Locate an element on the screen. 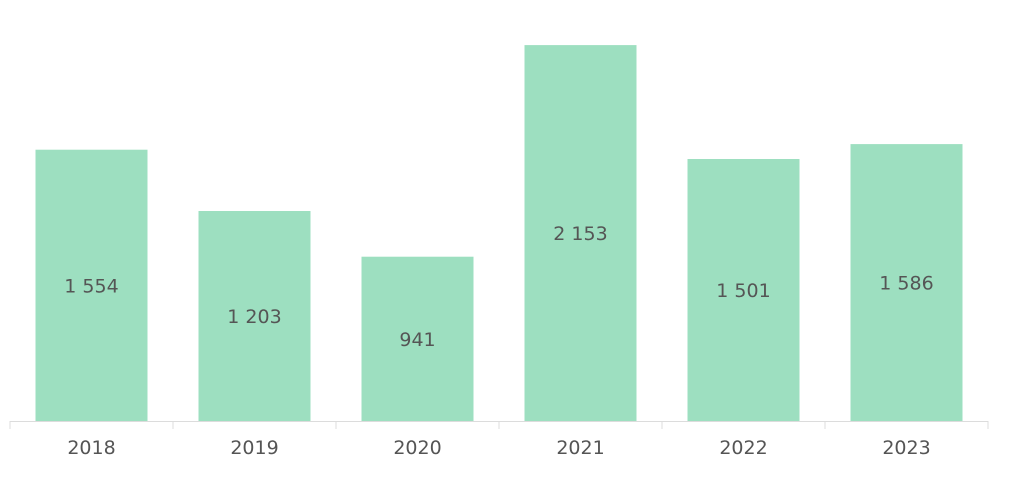 Image resolution: width=1024 pixels, height=486 pixels. bar-value-label-2019: 1 203 is located at coordinates (254, 317).